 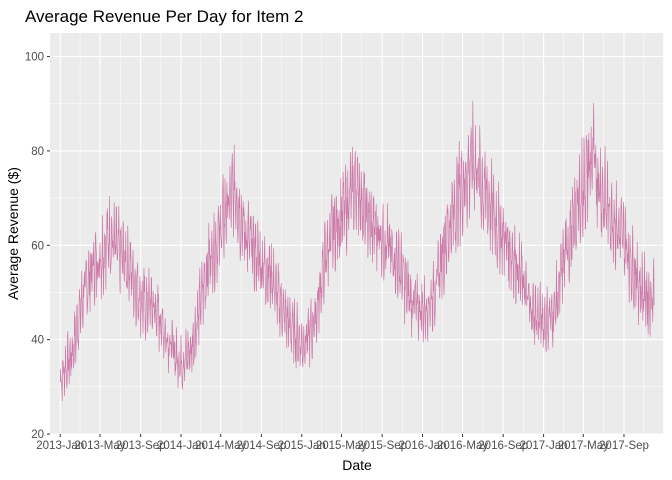 What do you see at coordinates (34, 58) in the screenshot?
I see `y-tick-label: 100` at bounding box center [34, 58].